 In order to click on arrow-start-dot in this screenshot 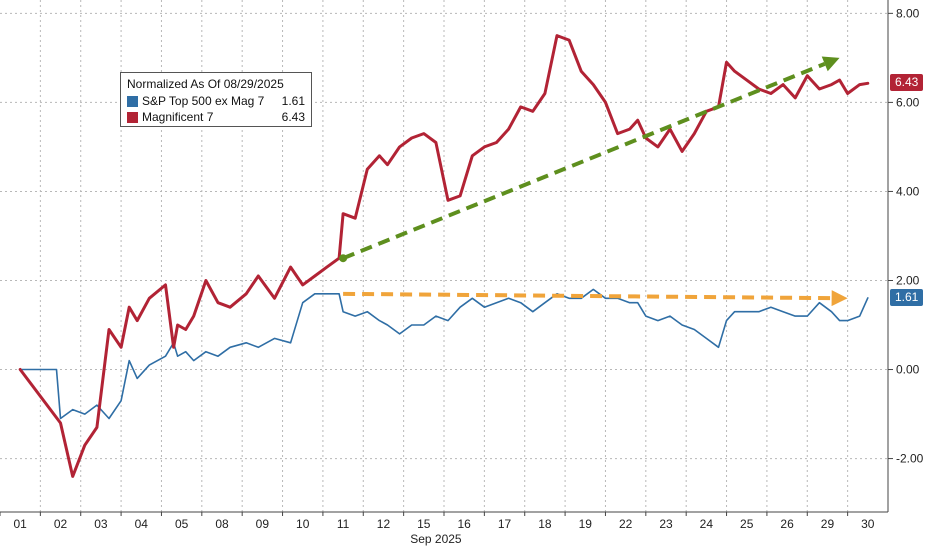, I will do `click(343, 258)`.